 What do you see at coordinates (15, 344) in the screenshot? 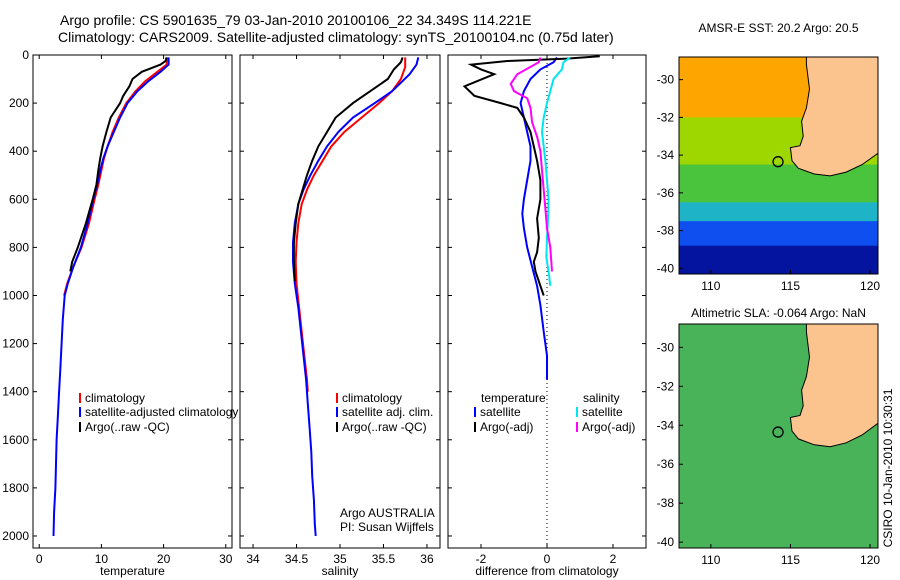
I see `y-tick-label: 1200` at bounding box center [15, 344].